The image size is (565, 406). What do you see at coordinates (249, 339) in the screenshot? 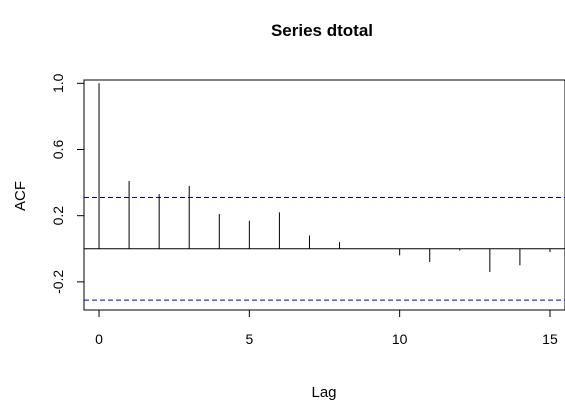
I see `x-tick-label: 5` at bounding box center [249, 339].